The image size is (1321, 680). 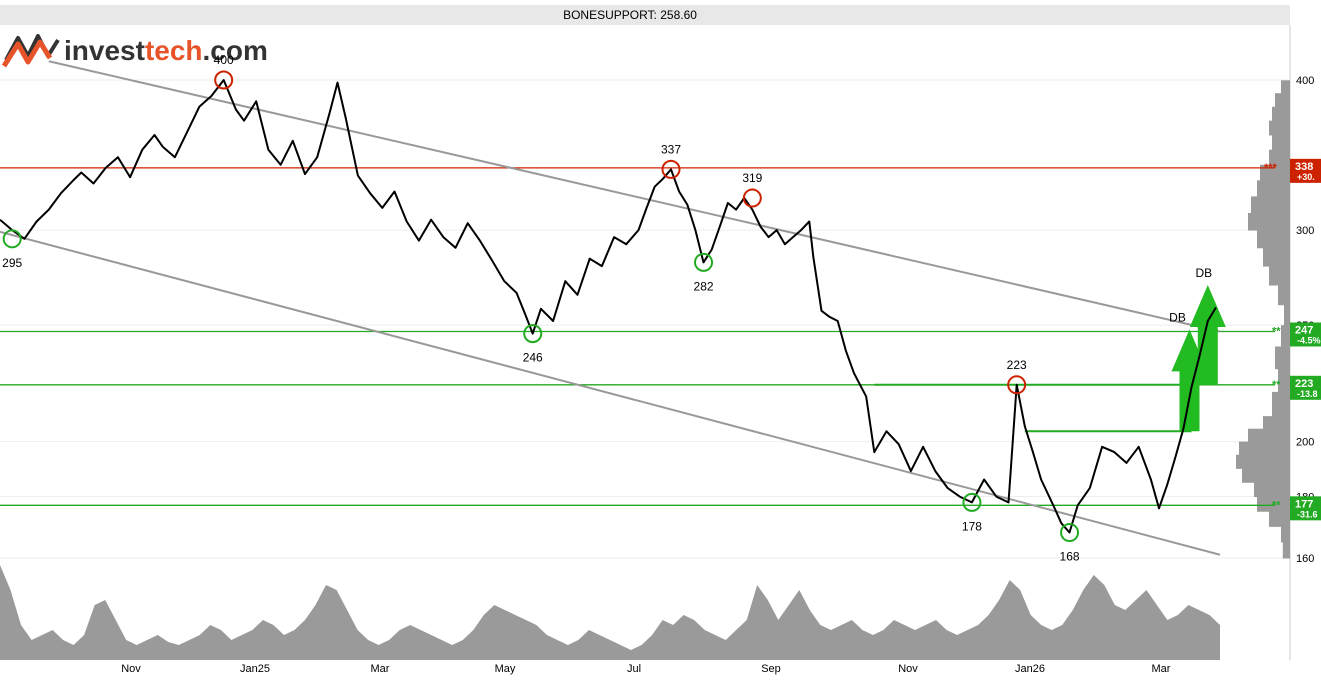 I want to click on level-stars-177: **, so click(x=1276, y=505).